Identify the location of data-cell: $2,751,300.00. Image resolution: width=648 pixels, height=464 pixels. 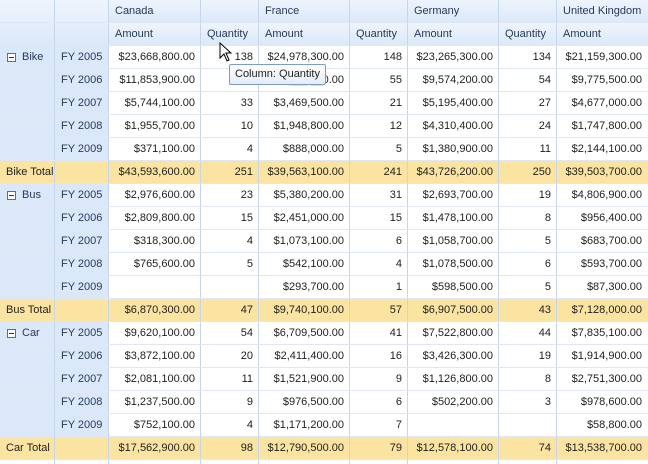
(602, 379).